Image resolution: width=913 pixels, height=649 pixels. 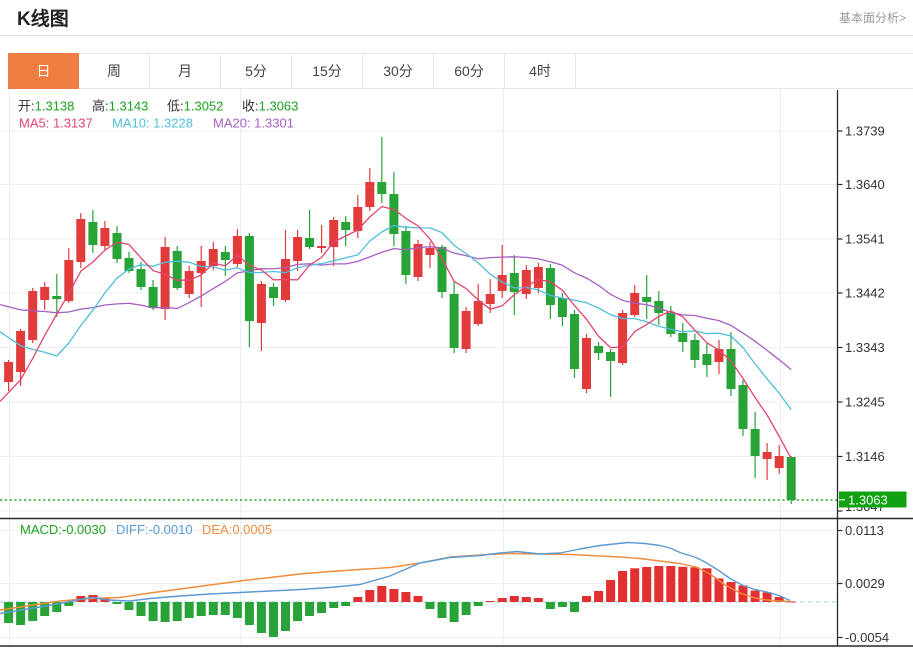 What do you see at coordinates (865, 131) in the screenshot?
I see `svg-text: 1.3739` at bounding box center [865, 131].